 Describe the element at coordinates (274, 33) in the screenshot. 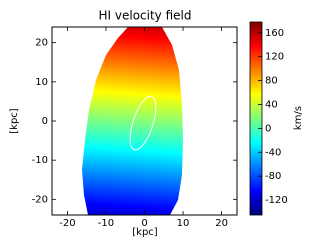

I see `colorbar-tick-label: 160` at that location.